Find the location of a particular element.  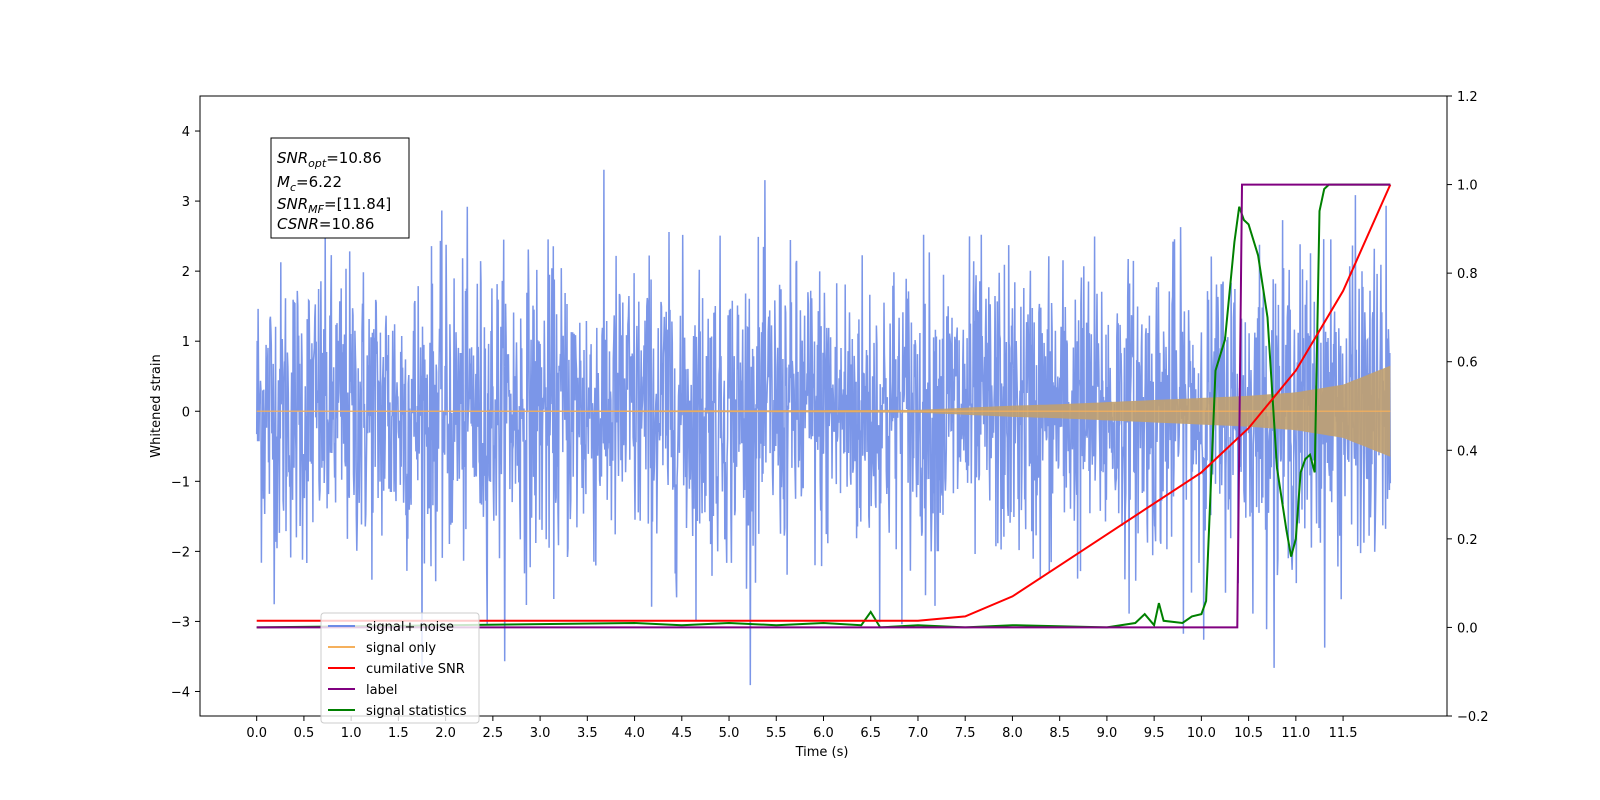

legend-item-signal-statistics: signal statistics is located at coordinates (397, 711).